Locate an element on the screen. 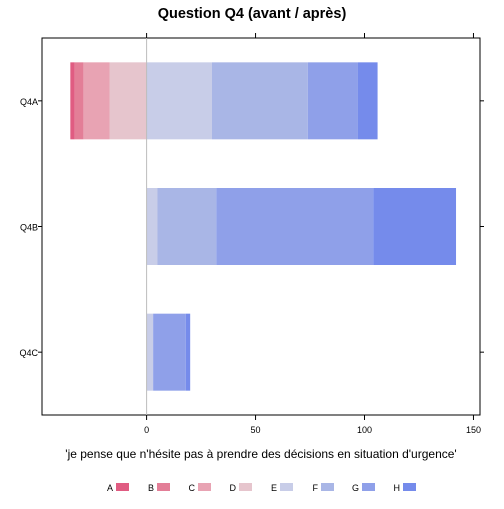 The width and height of the screenshot is (504, 509). bar-Q4A-B is located at coordinates (79, 100).